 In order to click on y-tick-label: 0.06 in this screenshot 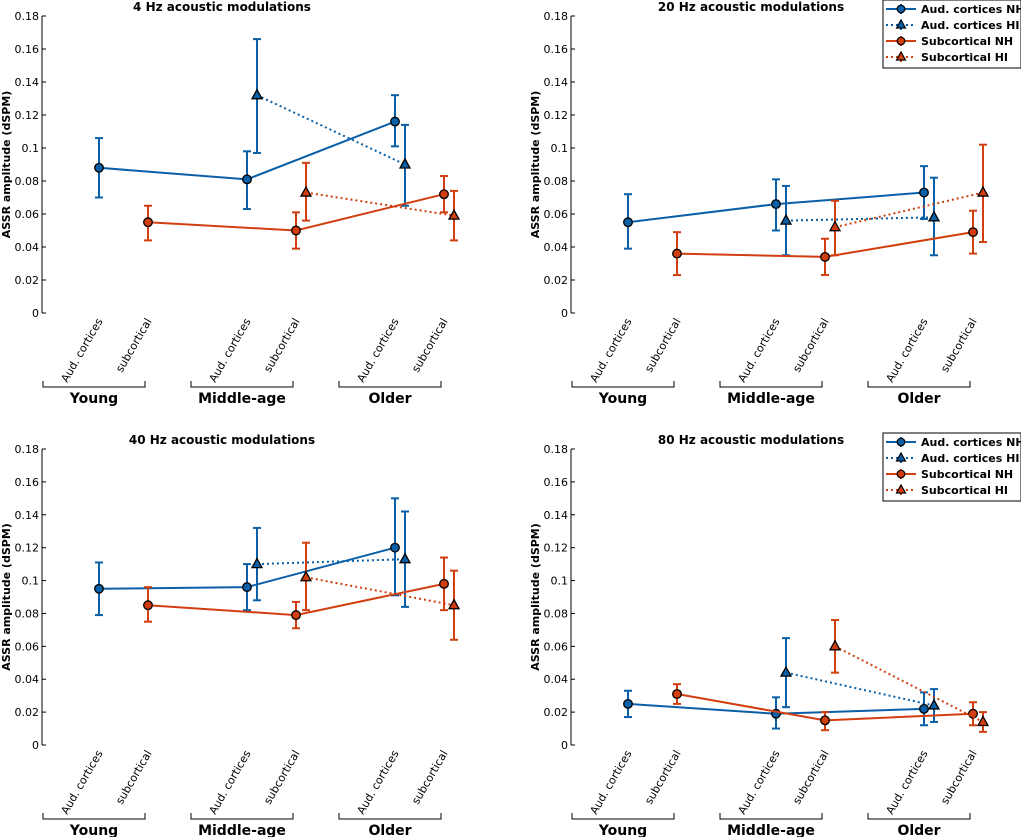, I will do `click(27, 214)`.